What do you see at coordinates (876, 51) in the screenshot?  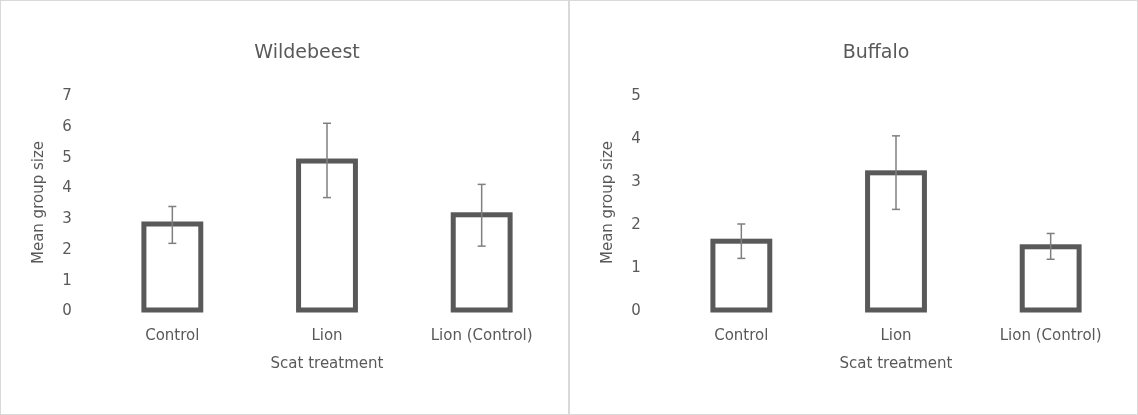 I see `chart-title: Buffalo` at bounding box center [876, 51].